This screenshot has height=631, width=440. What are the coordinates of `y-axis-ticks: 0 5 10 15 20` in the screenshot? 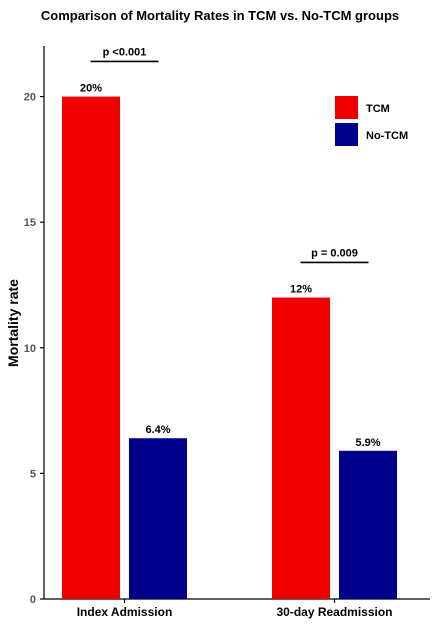 It's located at (34, 349).